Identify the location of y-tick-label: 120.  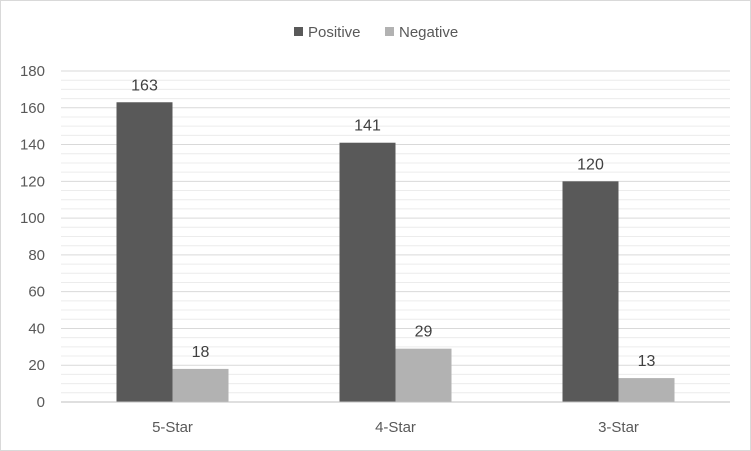
(32, 181).